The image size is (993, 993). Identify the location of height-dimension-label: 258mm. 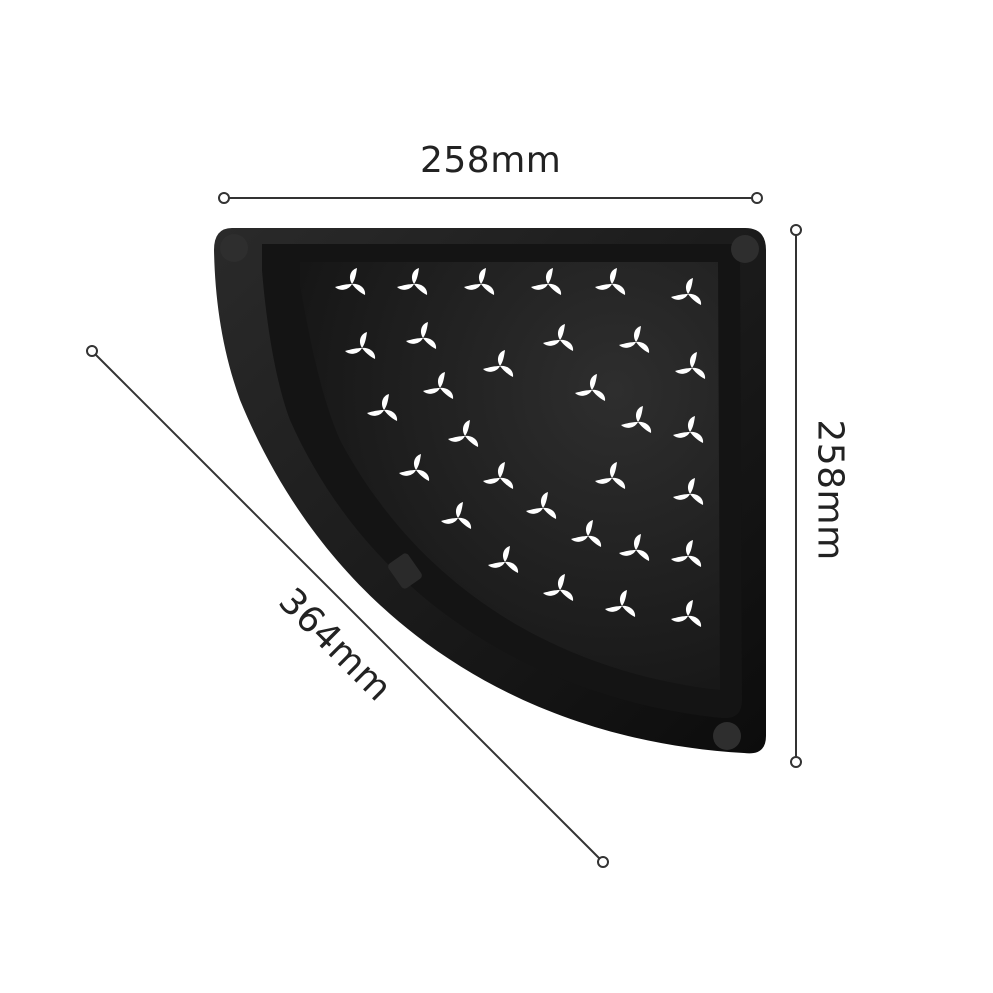
(830, 490).